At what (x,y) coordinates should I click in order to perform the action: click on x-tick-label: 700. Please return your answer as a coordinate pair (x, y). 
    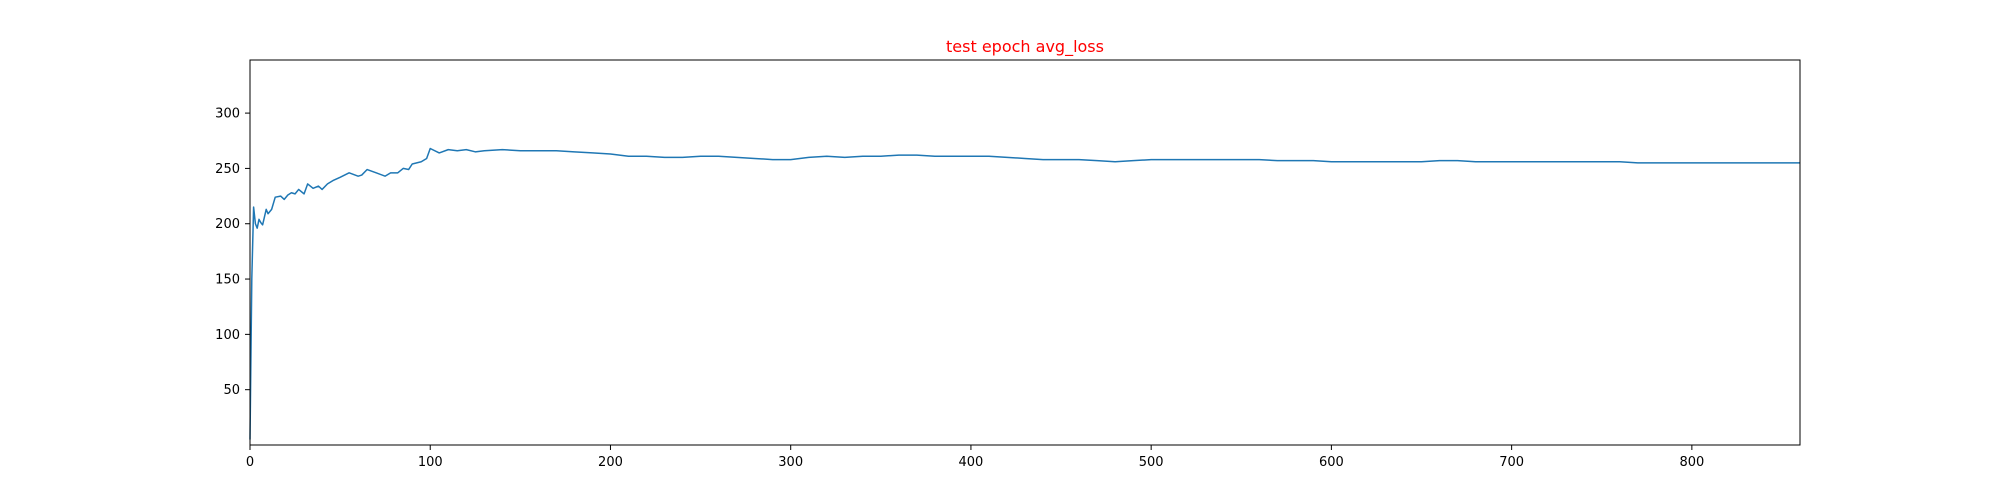
    Looking at the image, I should click on (1511, 462).